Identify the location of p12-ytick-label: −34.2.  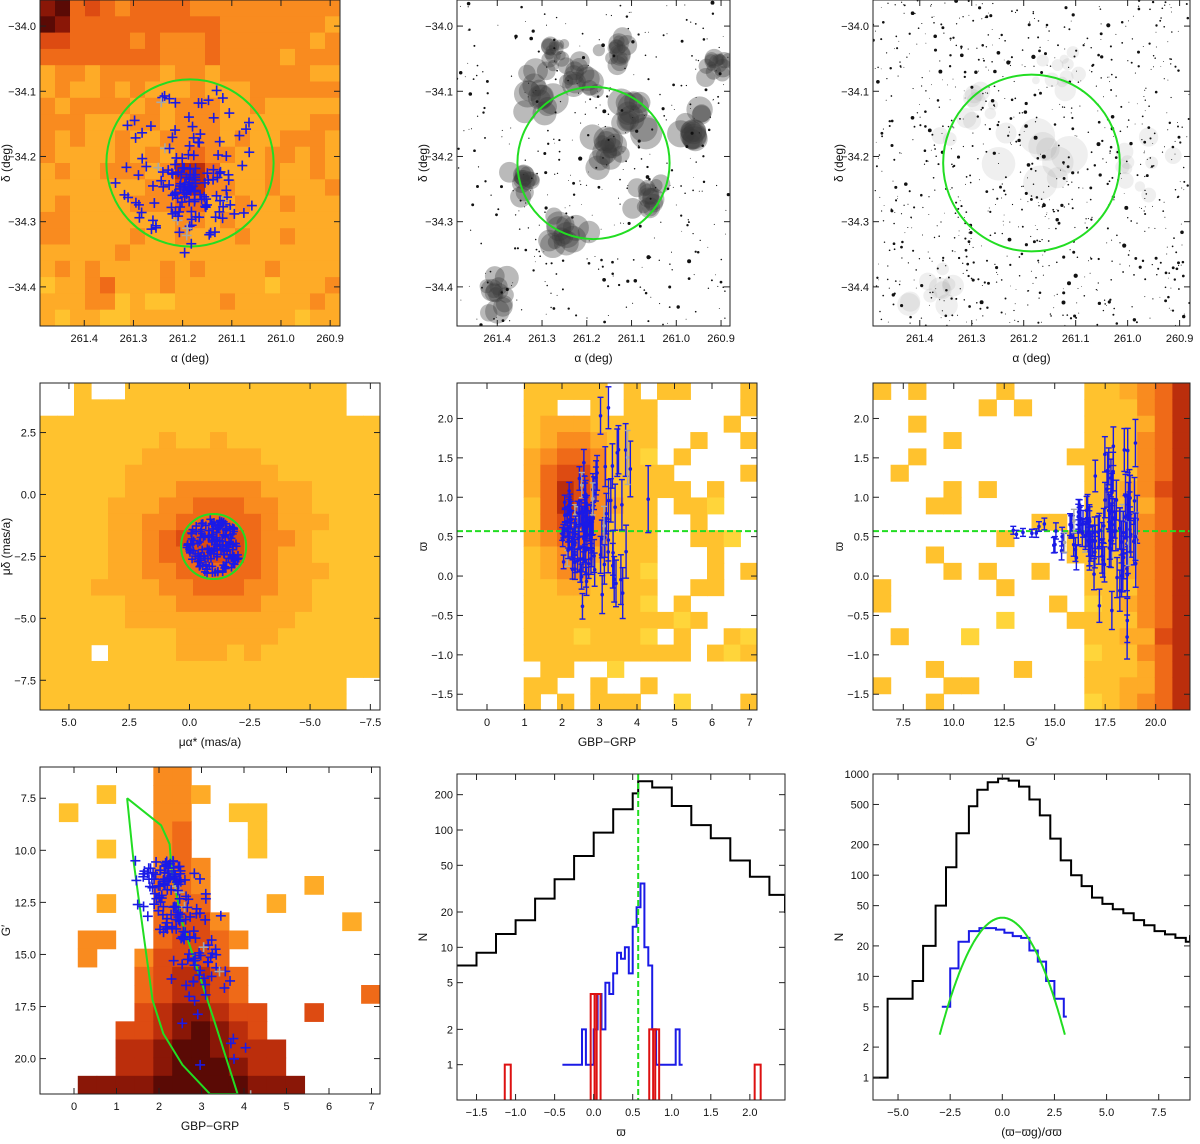
(439, 157).